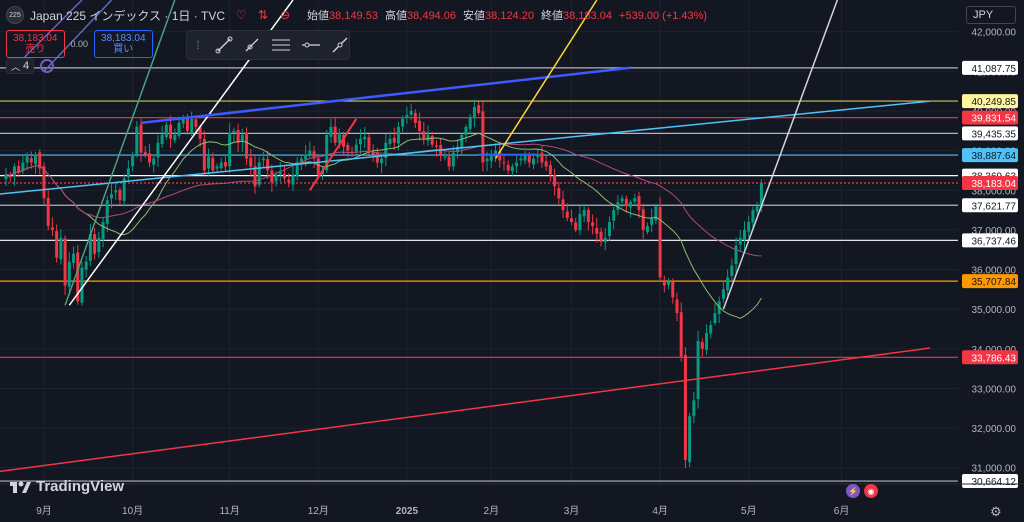 The width and height of the screenshot is (1024, 522). What do you see at coordinates (281, 45) in the screenshot?
I see `parallel-channel-tool-icon` at bounding box center [281, 45].